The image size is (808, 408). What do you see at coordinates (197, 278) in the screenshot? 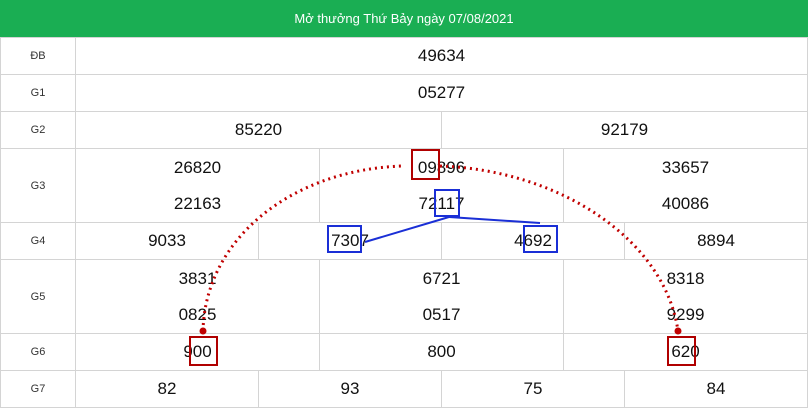
I see `g5-number: 3831` at bounding box center [197, 278].